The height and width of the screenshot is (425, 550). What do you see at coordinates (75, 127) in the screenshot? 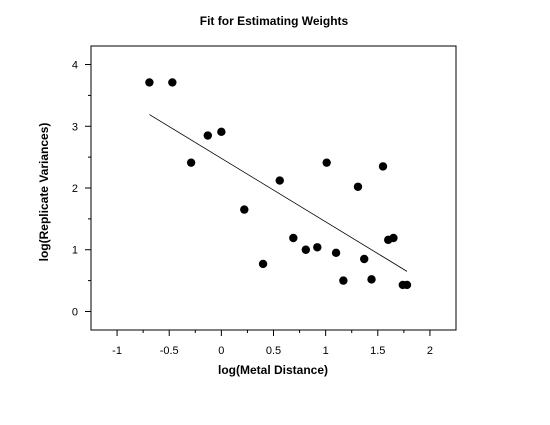
I see `y-tick-label: 3` at bounding box center [75, 127].